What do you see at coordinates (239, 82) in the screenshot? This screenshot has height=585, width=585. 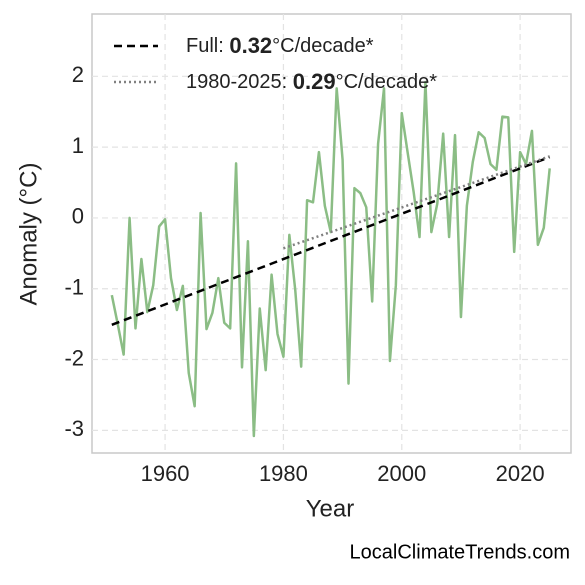 I see `legend-label-part: 1980-2025:` at bounding box center [239, 82].